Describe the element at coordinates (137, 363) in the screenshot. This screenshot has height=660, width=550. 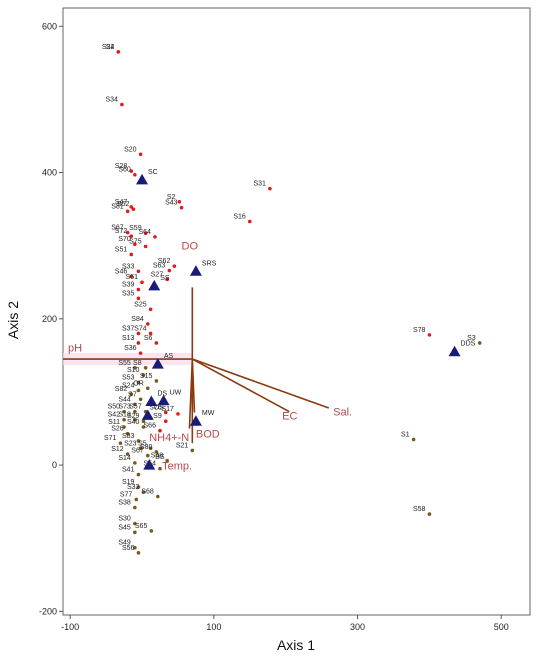
I see `site-label: S8` at that location.